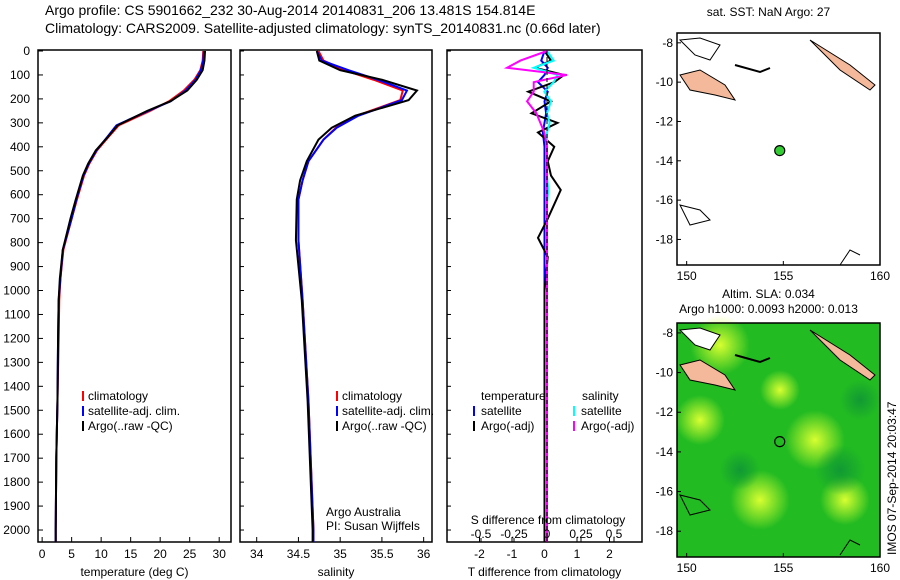  What do you see at coordinates (350, 296) in the screenshot?
I see `salinity-series-climatology` at bounding box center [350, 296].